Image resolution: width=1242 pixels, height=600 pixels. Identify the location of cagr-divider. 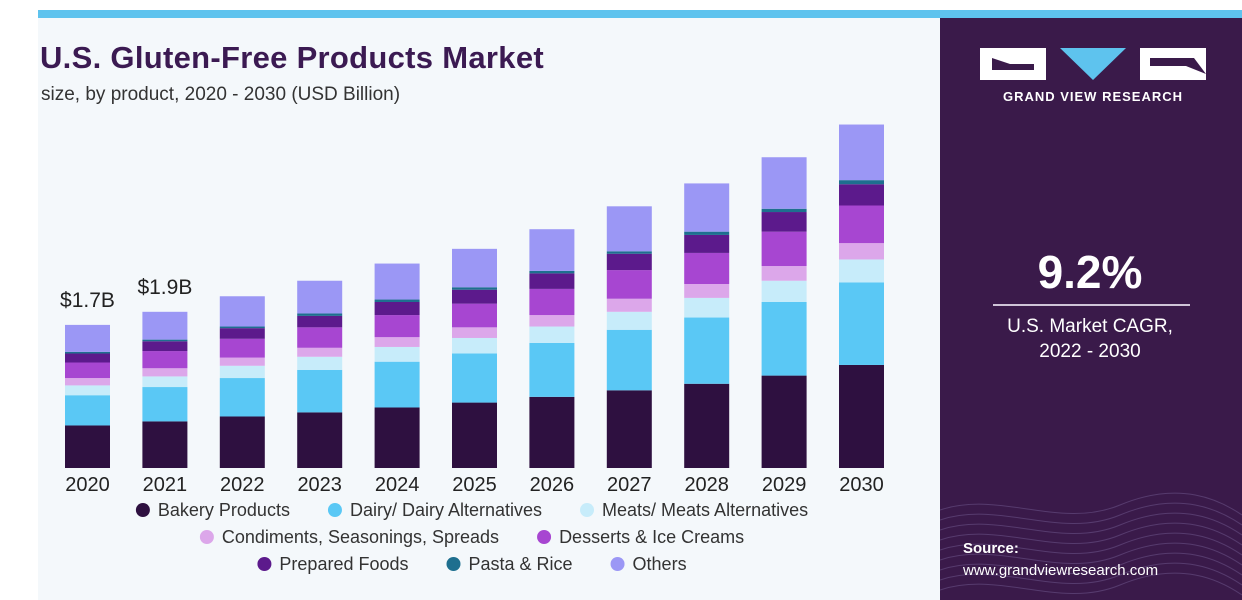
(1091, 305).